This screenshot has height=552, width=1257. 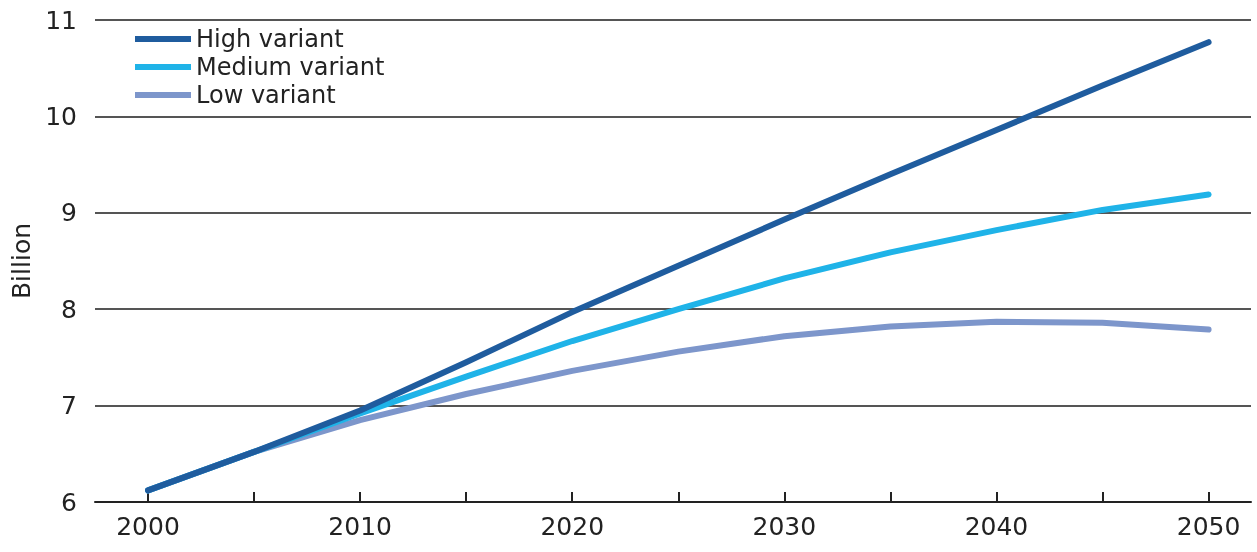 I want to click on legend-label: Low variant, so click(x=266, y=95).